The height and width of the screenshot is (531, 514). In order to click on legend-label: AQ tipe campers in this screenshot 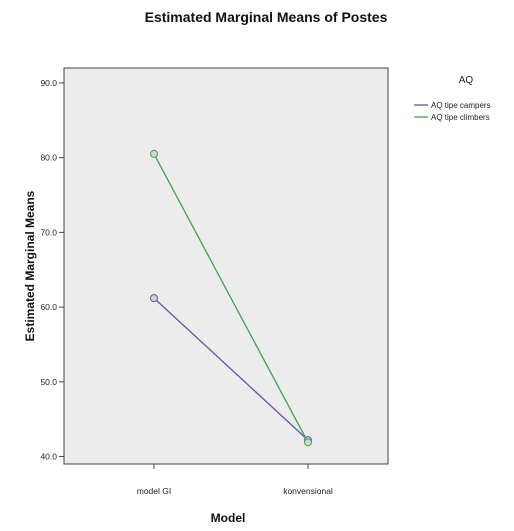, I will do `click(461, 105)`.